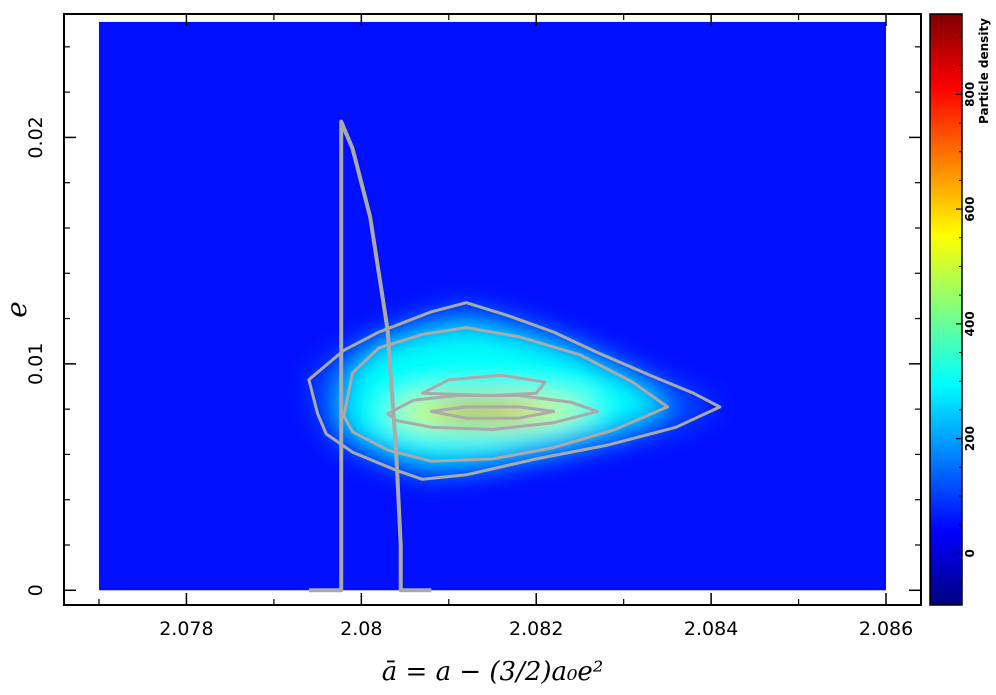 The image size is (996, 695). What do you see at coordinates (886, 629) in the screenshot?
I see `x-tick-label: 2.086` at bounding box center [886, 629].